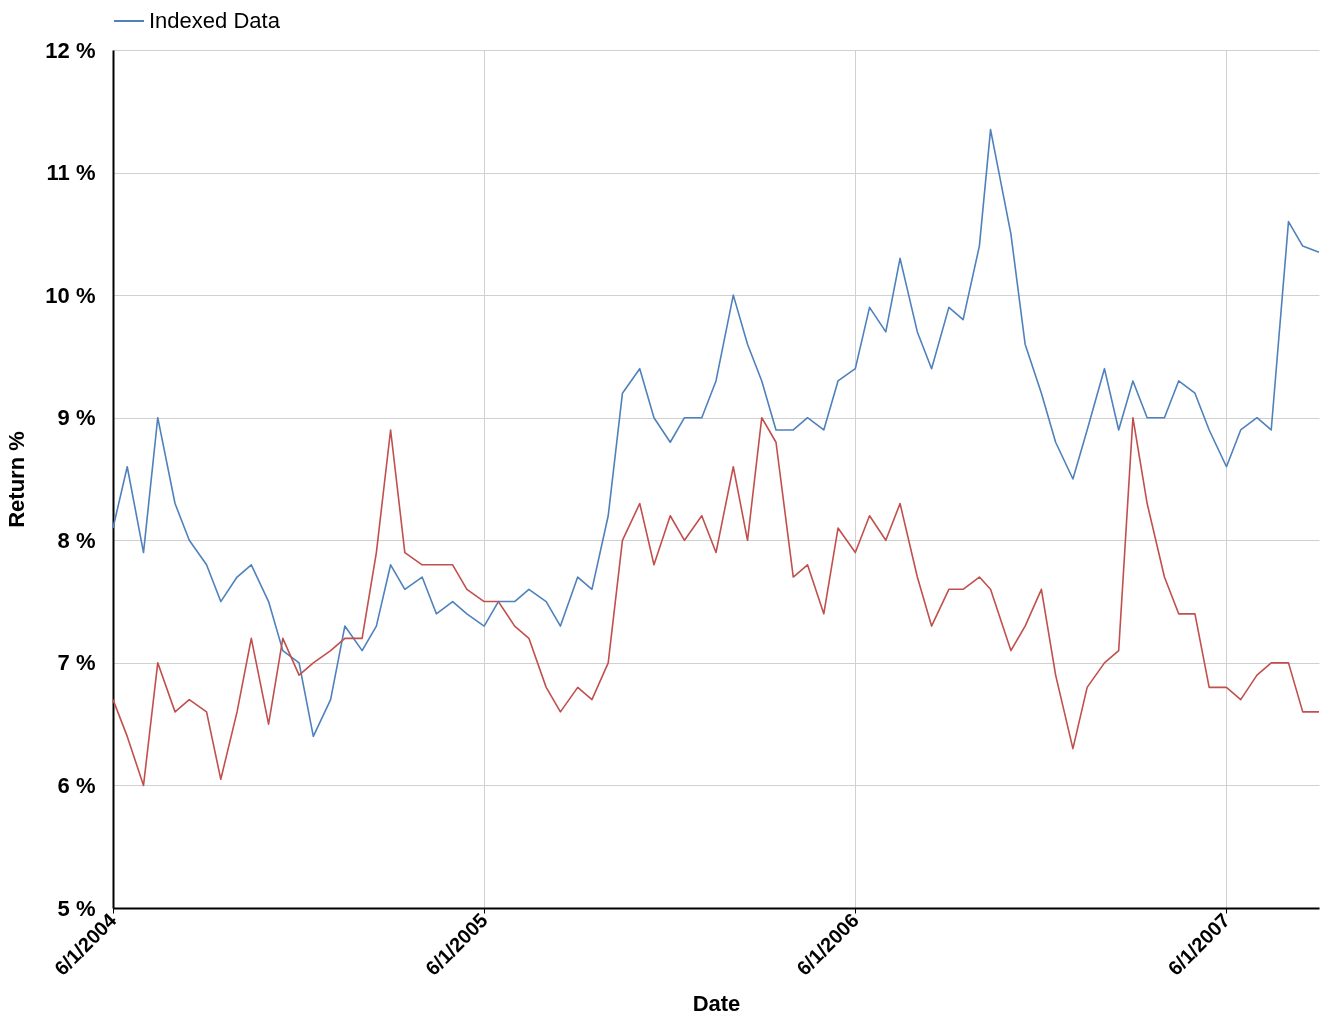 This screenshot has width=1330, height=1028. Describe the element at coordinates (716, 1003) in the screenshot. I see `x-axis-title: Date` at that location.